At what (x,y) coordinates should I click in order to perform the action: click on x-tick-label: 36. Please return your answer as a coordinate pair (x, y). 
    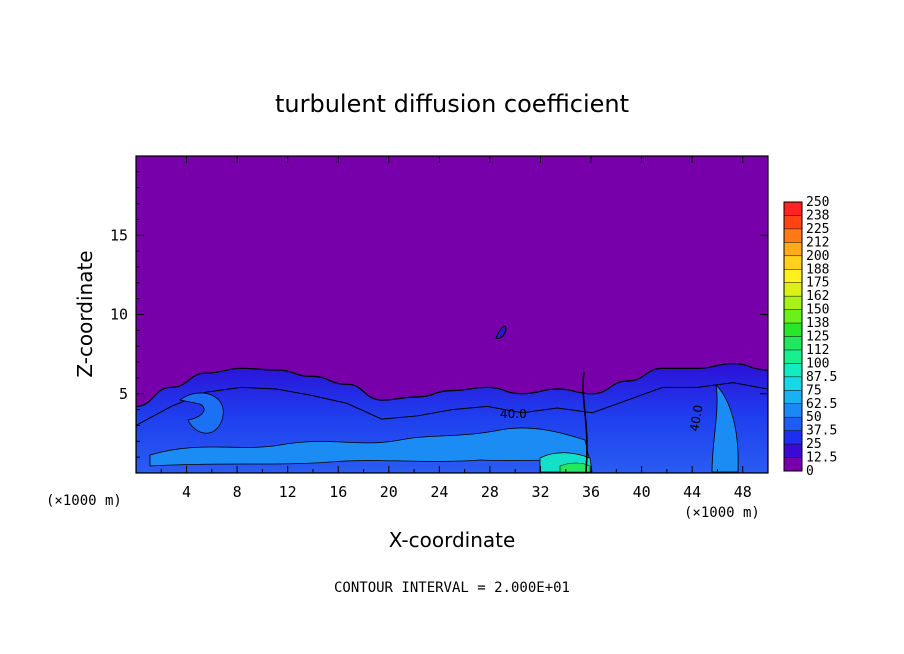
    Looking at the image, I should click on (591, 492).